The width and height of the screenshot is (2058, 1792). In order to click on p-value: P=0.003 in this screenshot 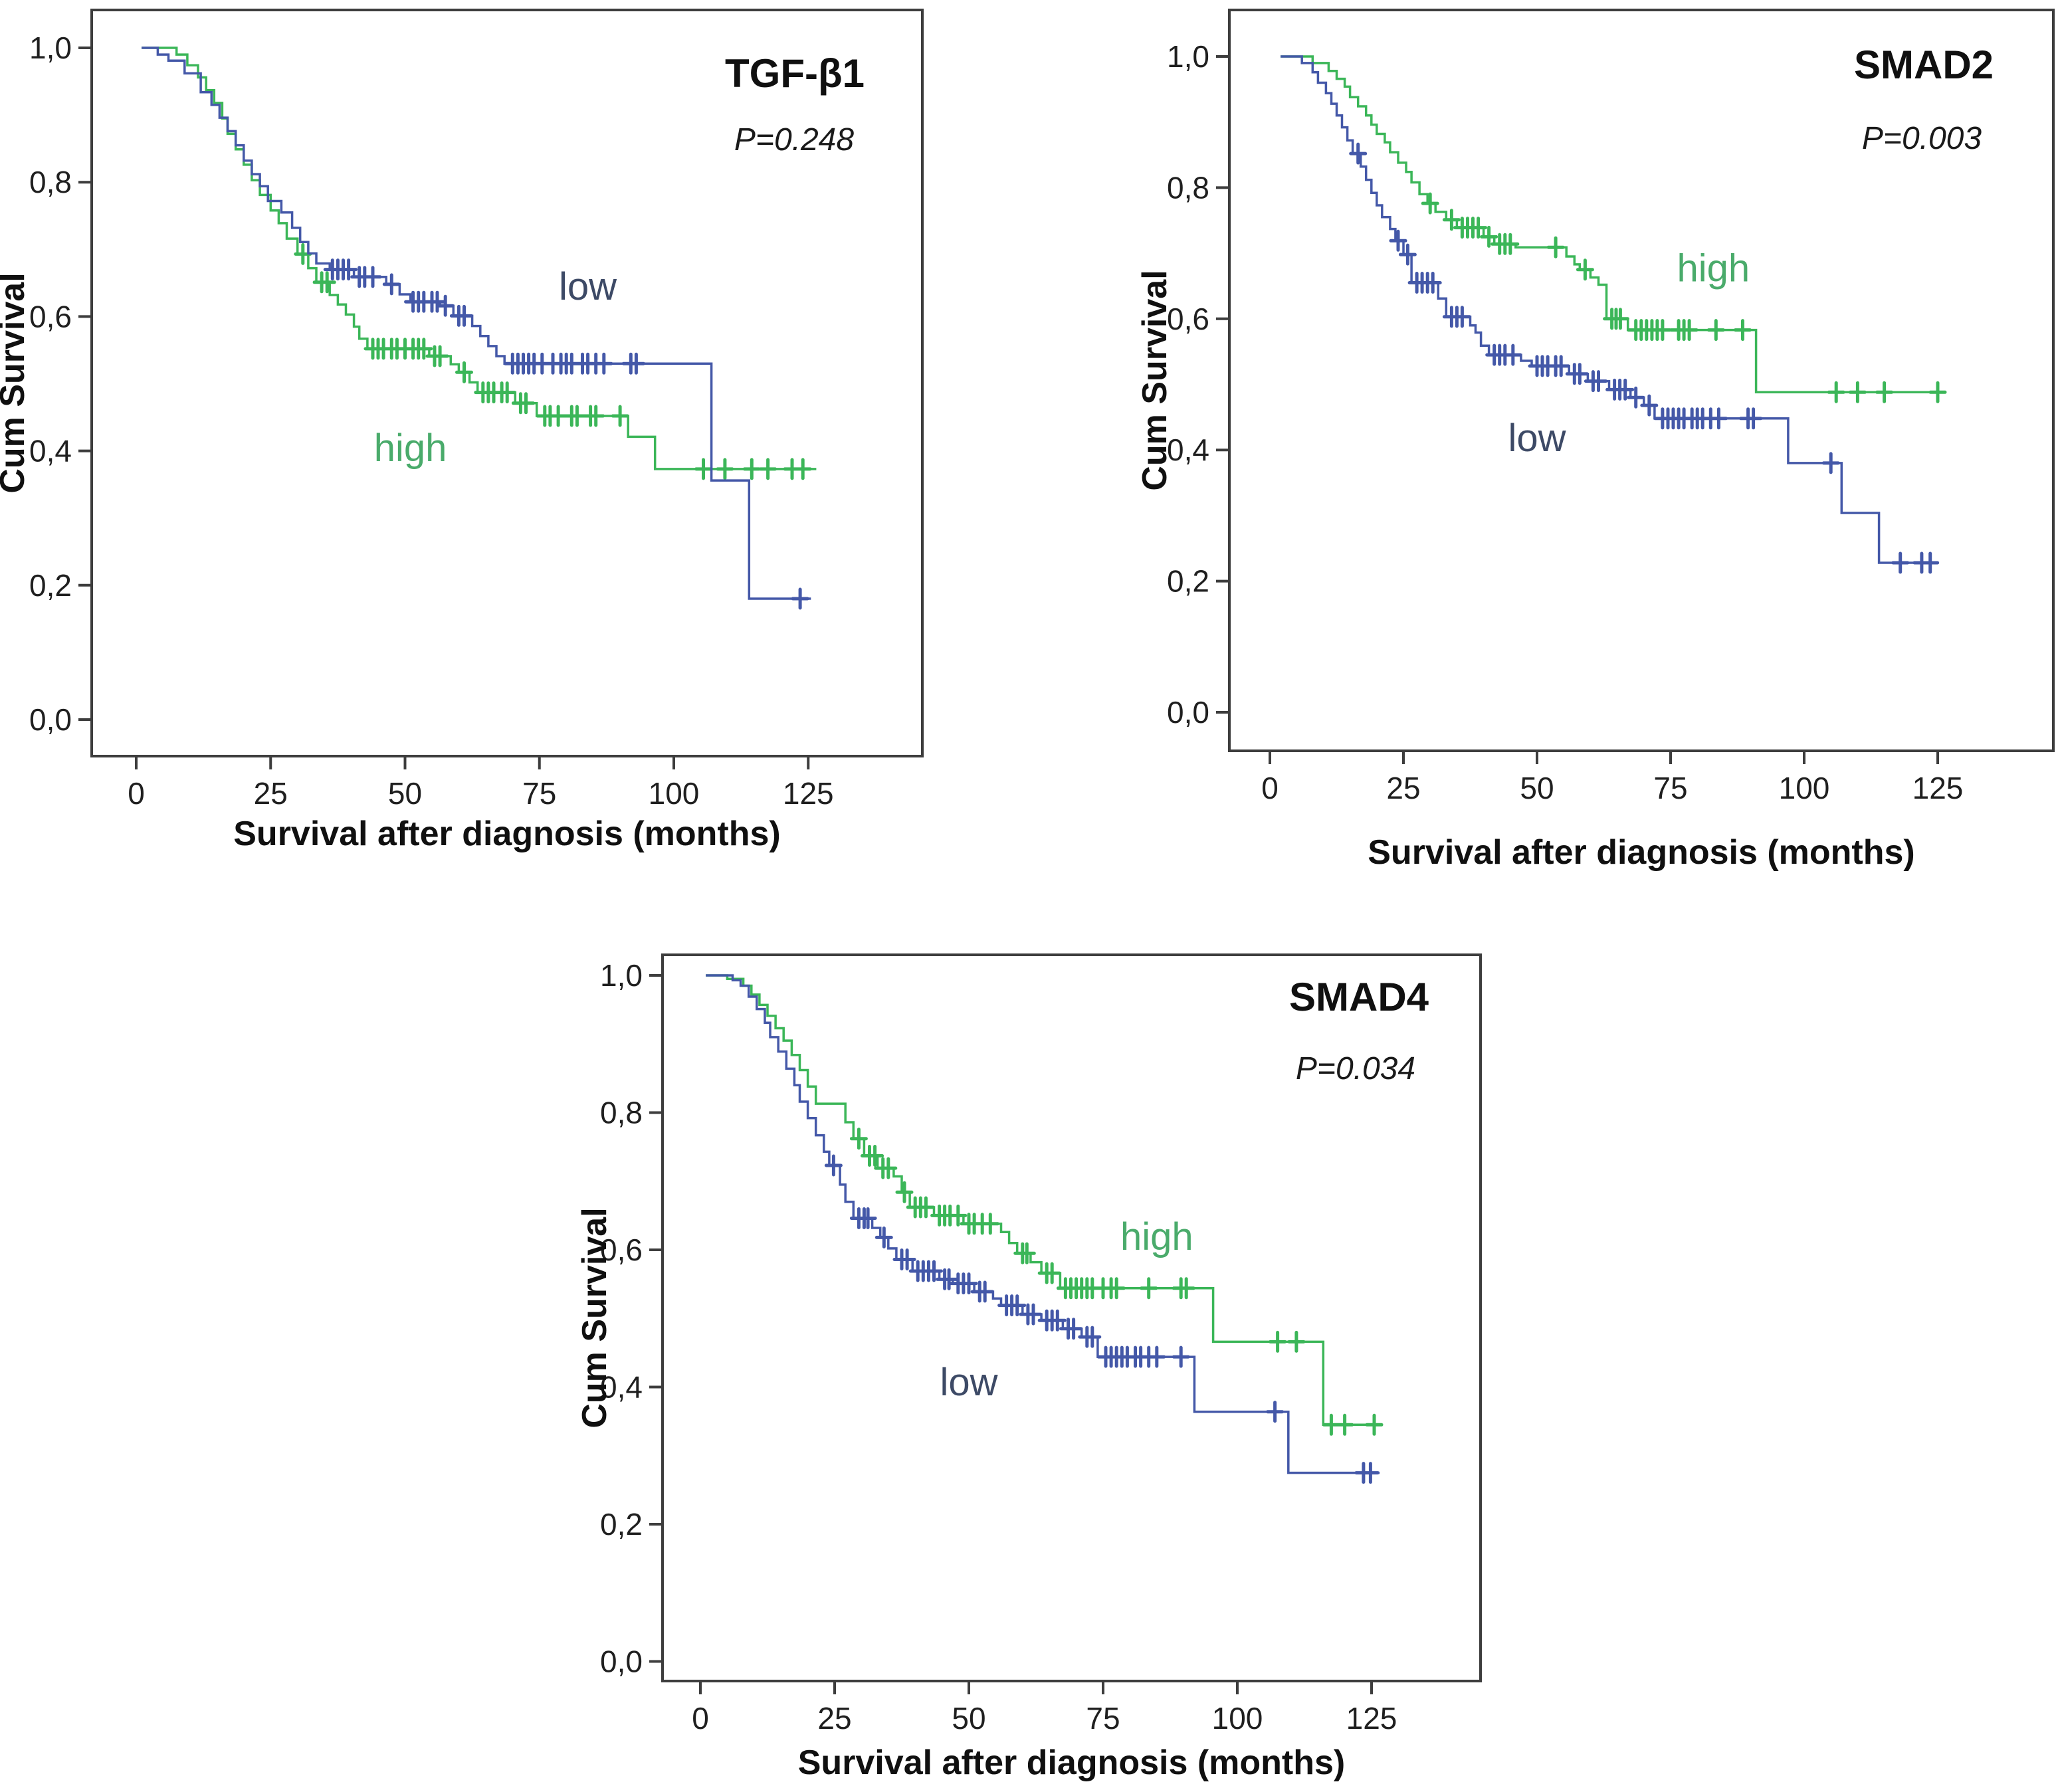, I will do `click(1922, 138)`.